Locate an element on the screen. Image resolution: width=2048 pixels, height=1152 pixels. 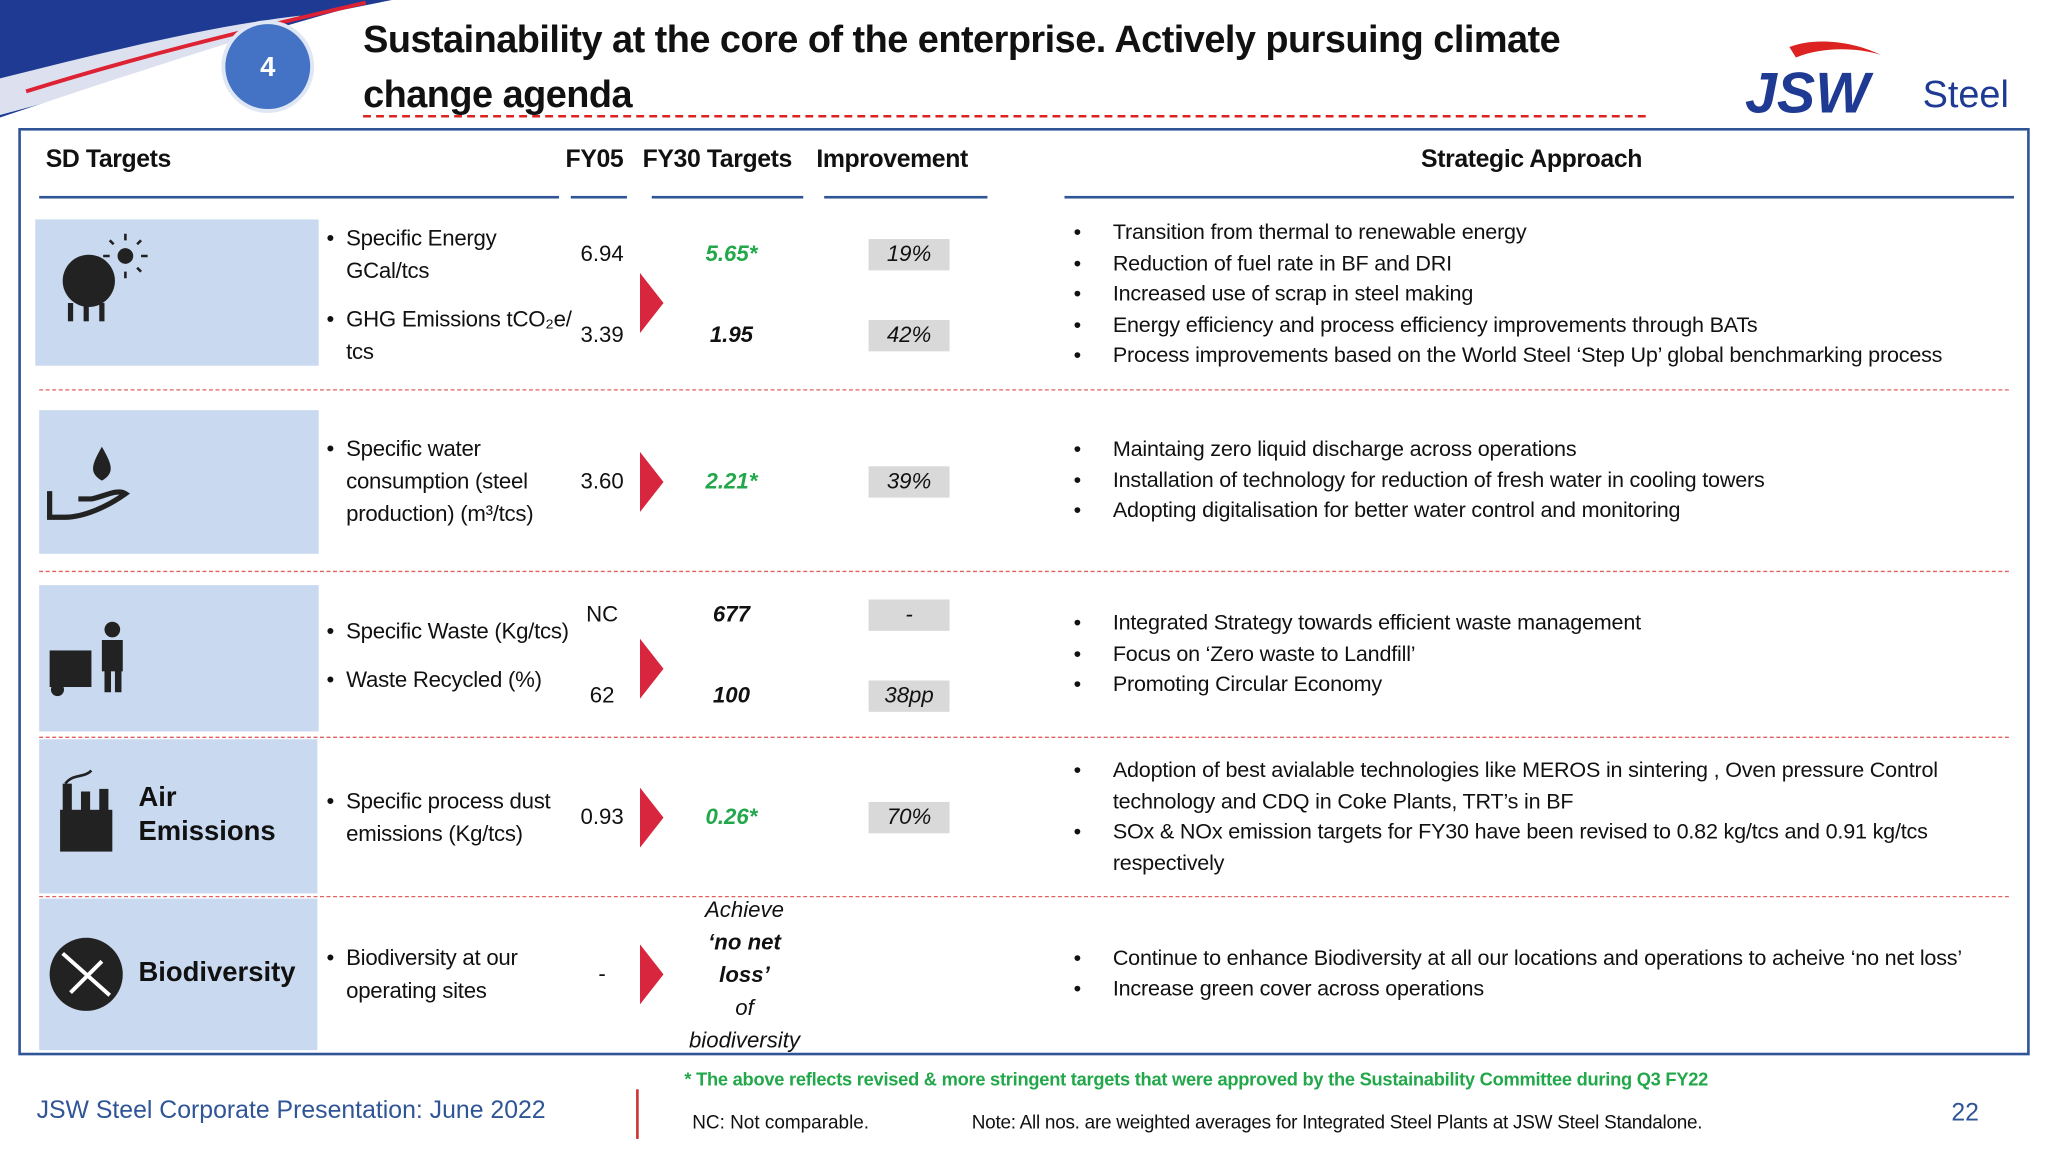
energy-icon is located at coordinates (105, 277).